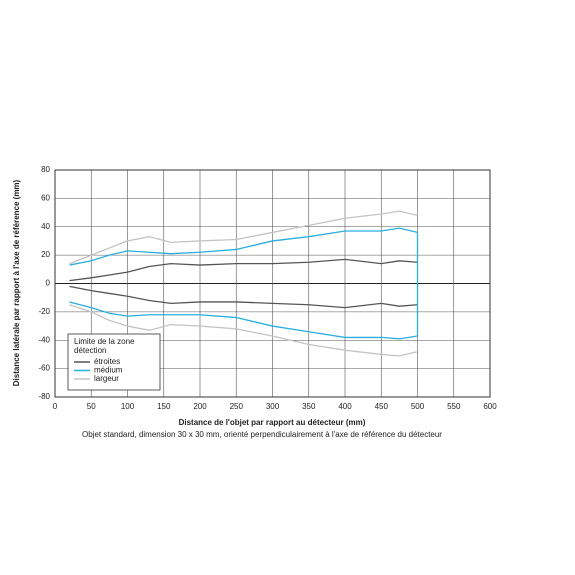 The width and height of the screenshot is (575, 575). What do you see at coordinates (45, 197) in the screenshot?
I see `y-tick-label: 60` at bounding box center [45, 197].